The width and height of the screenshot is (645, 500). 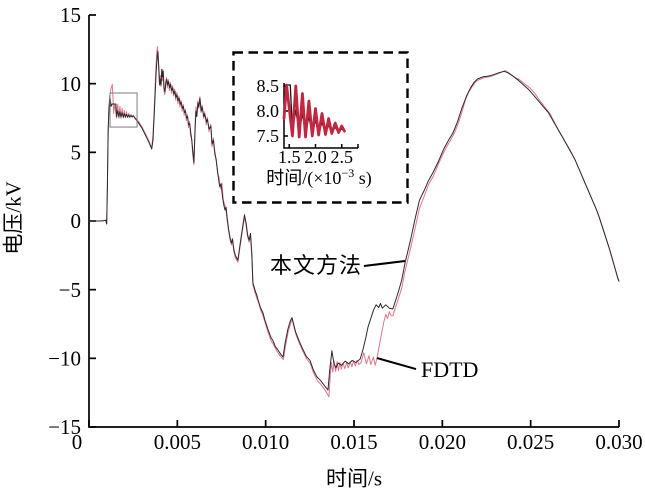 What do you see at coordinates (13, 218) in the screenshot?
I see `y-axis-title: 电压/kV` at bounding box center [13, 218].